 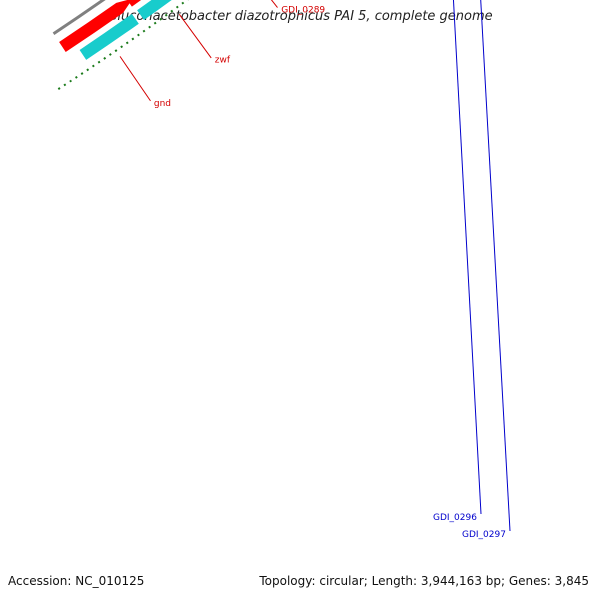 What do you see at coordinates (484, 535) in the screenshot?
I see `gene-label: GDI_0297` at bounding box center [484, 535].